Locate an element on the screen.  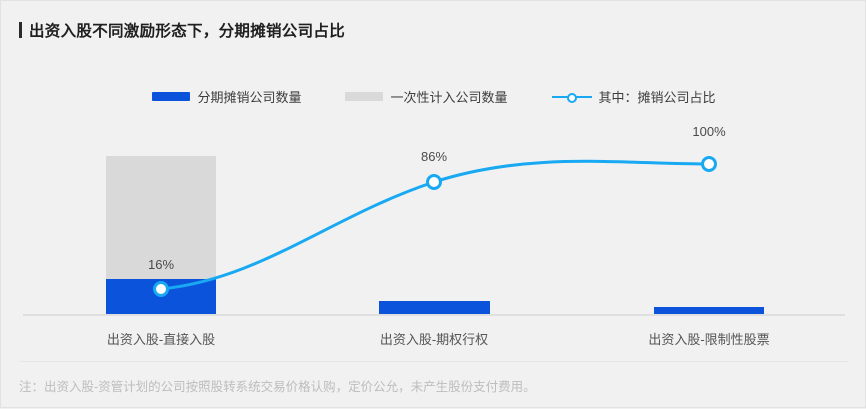
line-marker-cat1 is located at coordinates (161, 289).